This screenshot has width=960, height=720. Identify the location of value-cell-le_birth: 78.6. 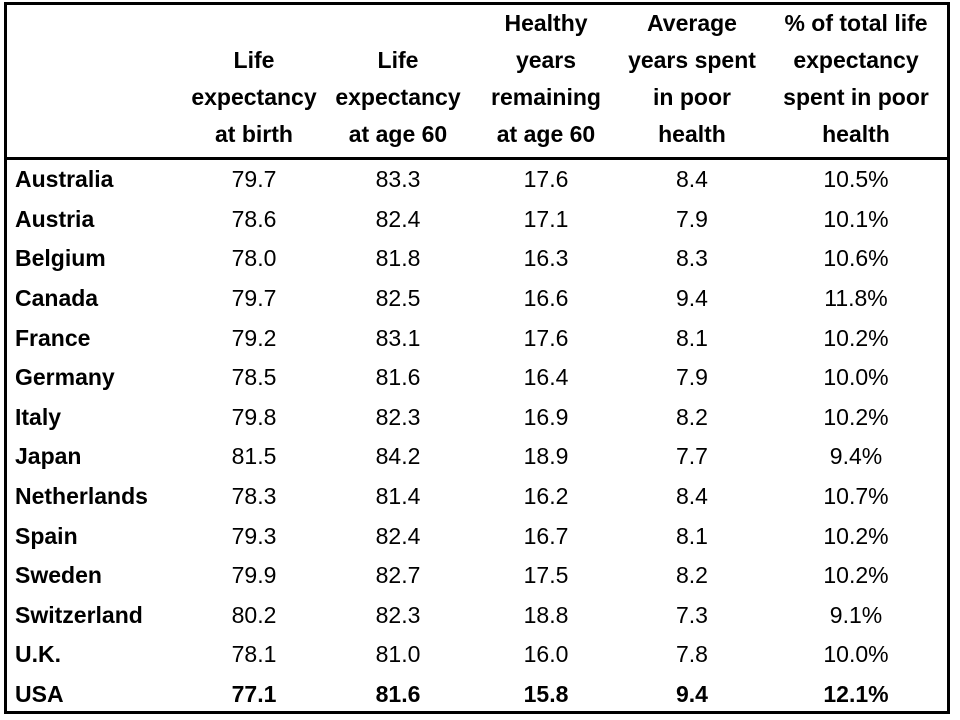
(254, 218).